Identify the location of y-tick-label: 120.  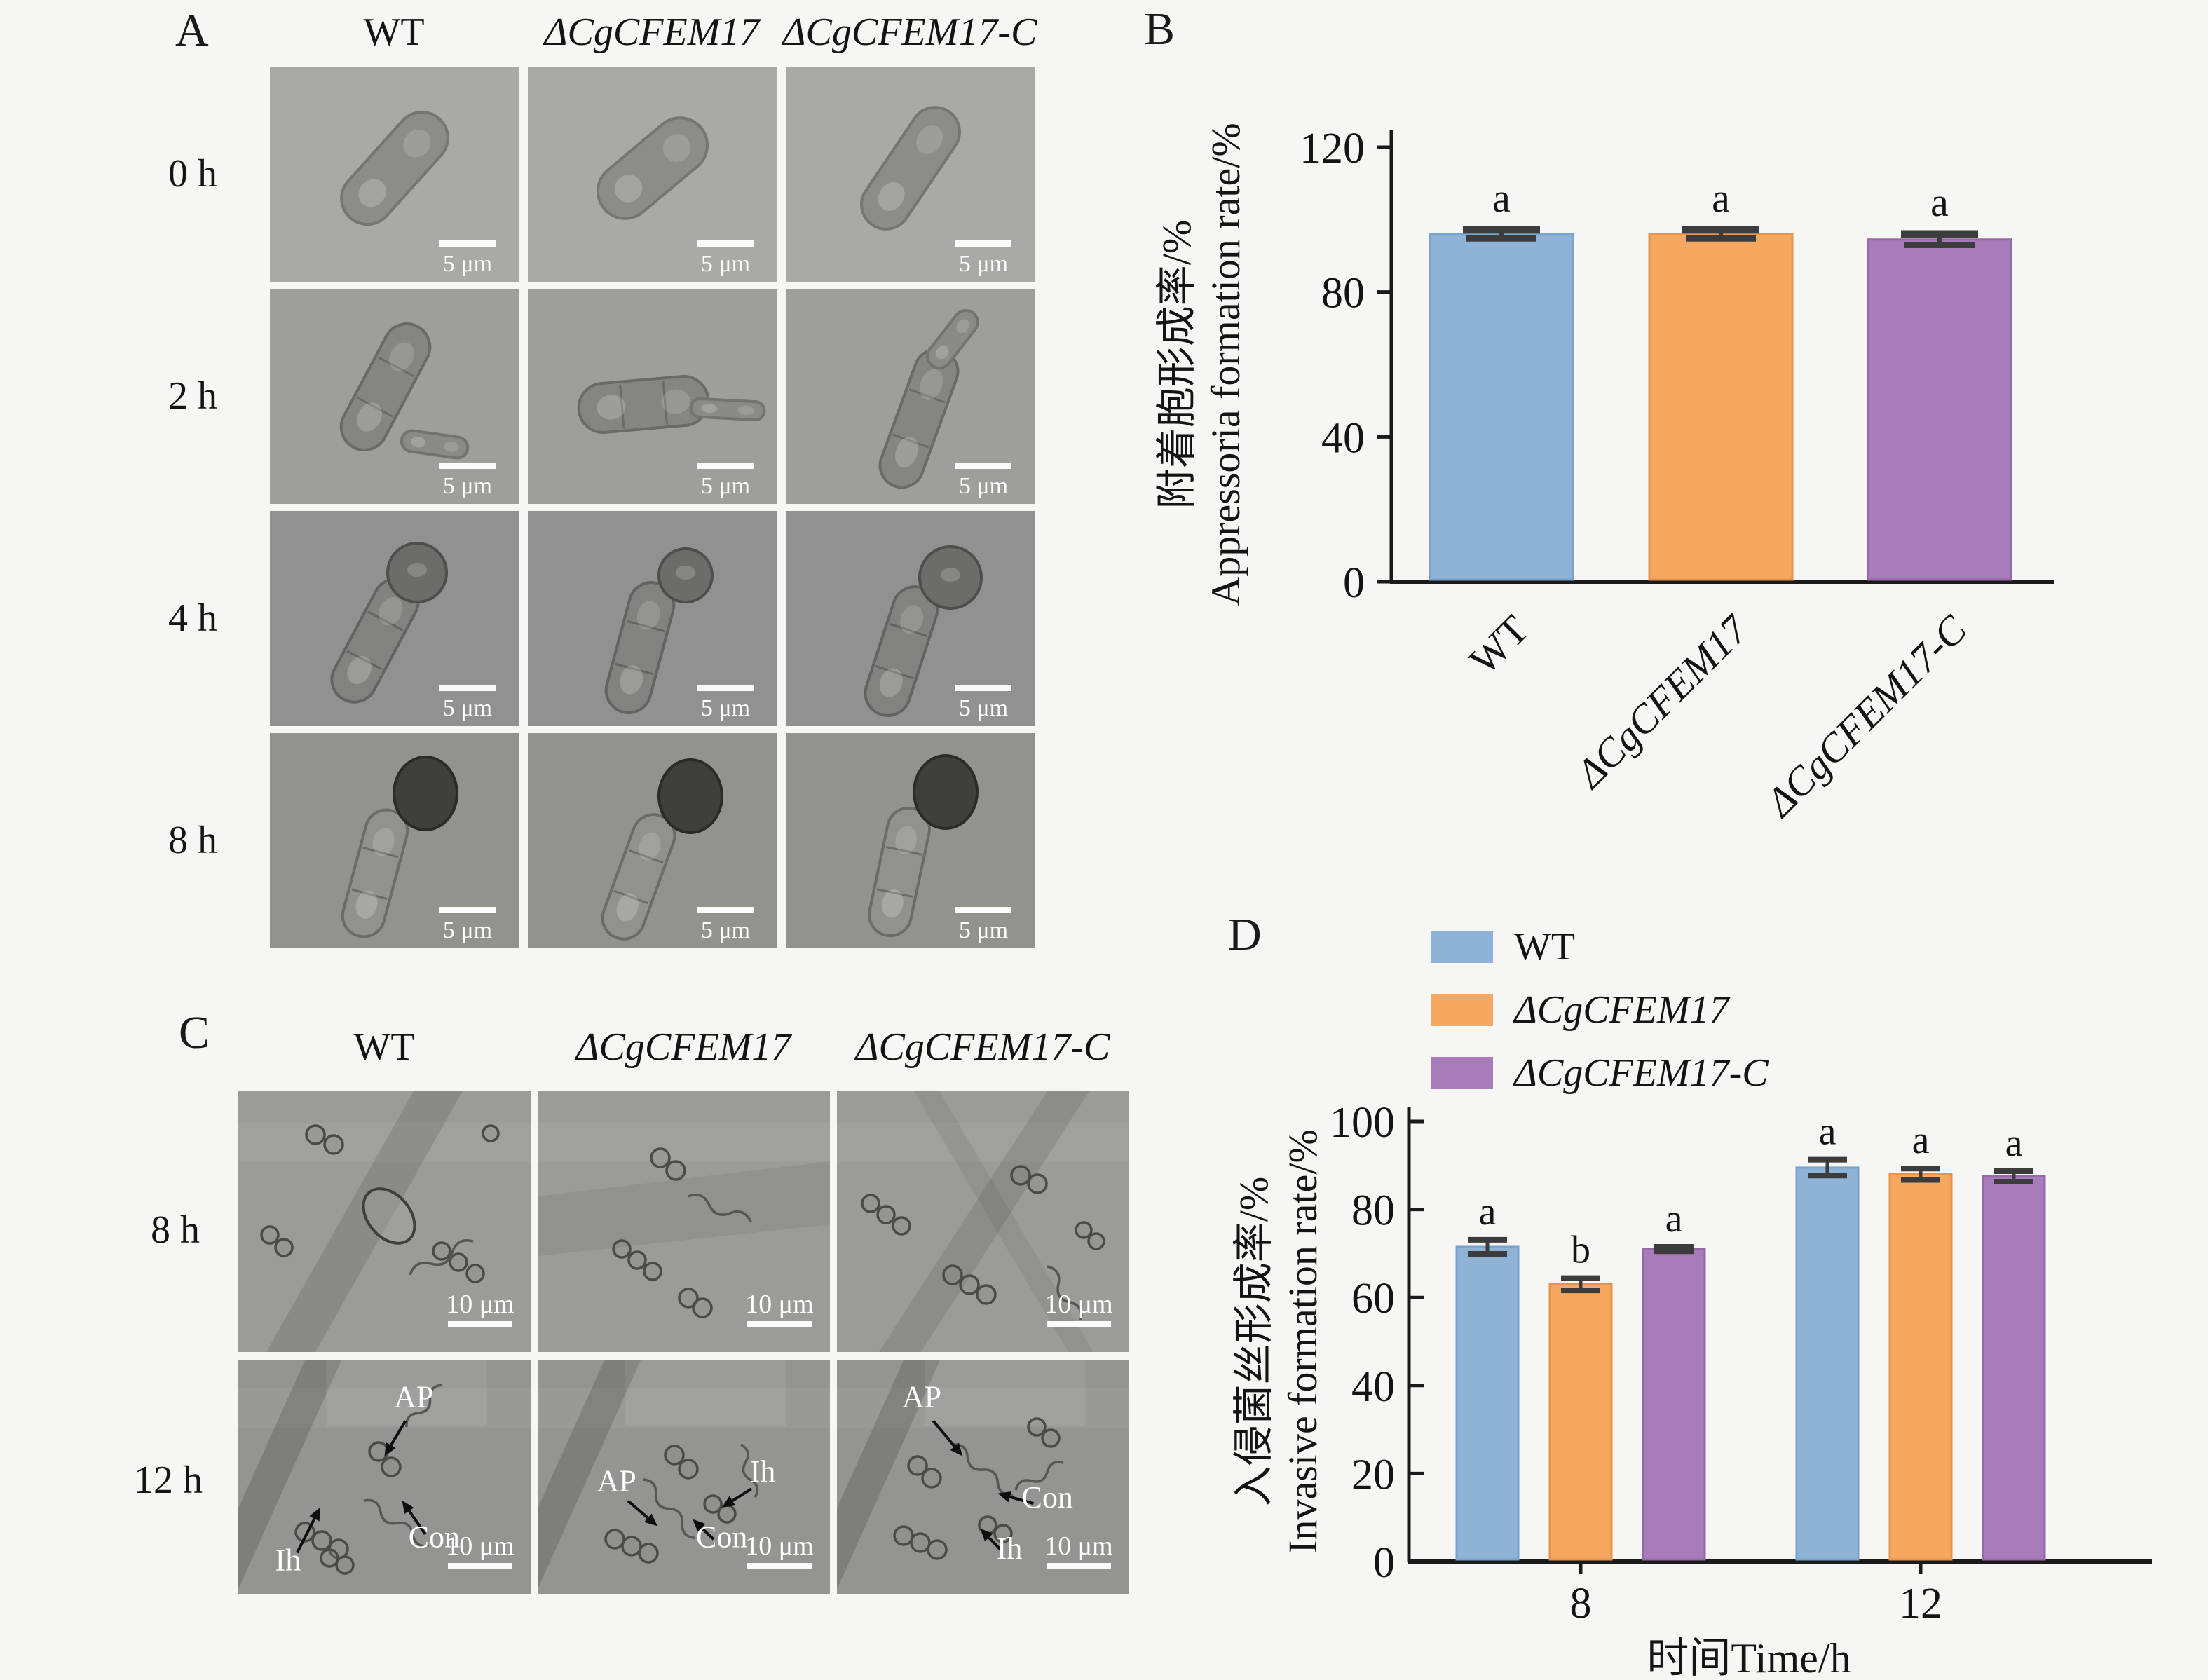
(1332, 148).